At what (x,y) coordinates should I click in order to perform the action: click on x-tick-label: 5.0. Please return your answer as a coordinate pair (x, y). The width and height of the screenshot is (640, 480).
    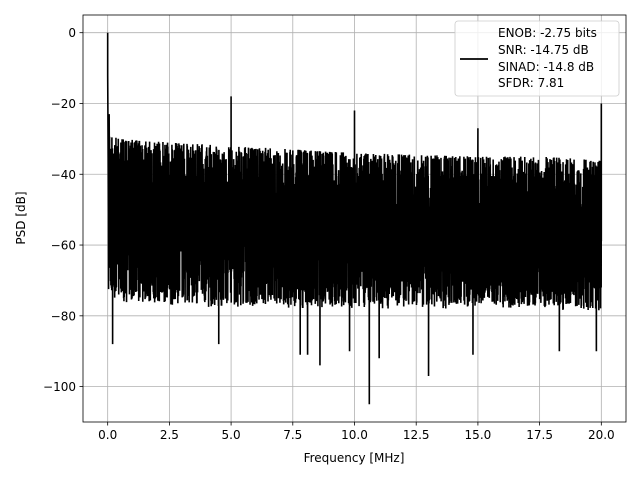
    Looking at the image, I should click on (231, 435).